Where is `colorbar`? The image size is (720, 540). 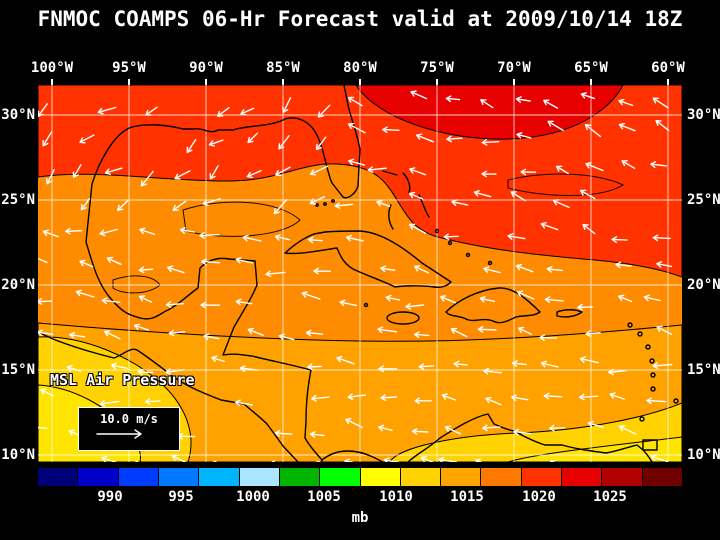 colorbar is located at coordinates (360, 477).